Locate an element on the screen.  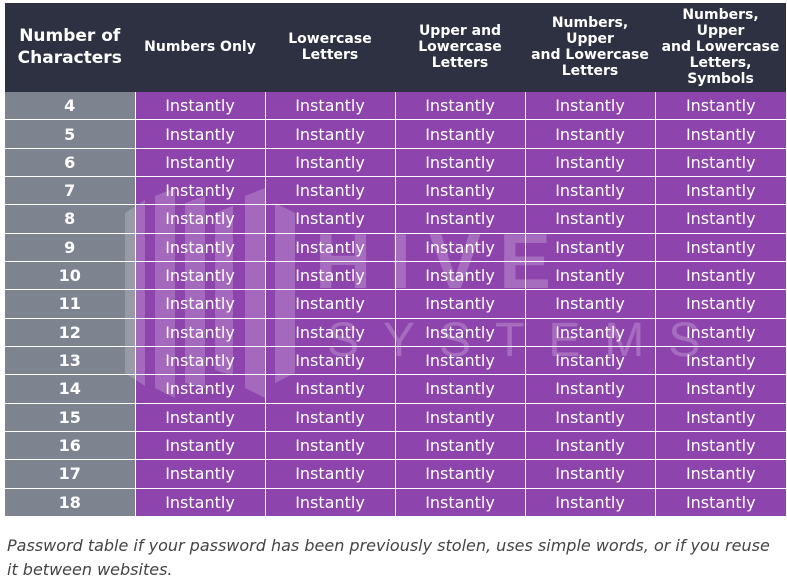
column-header-1: Numbers Only is located at coordinates (200, 47).